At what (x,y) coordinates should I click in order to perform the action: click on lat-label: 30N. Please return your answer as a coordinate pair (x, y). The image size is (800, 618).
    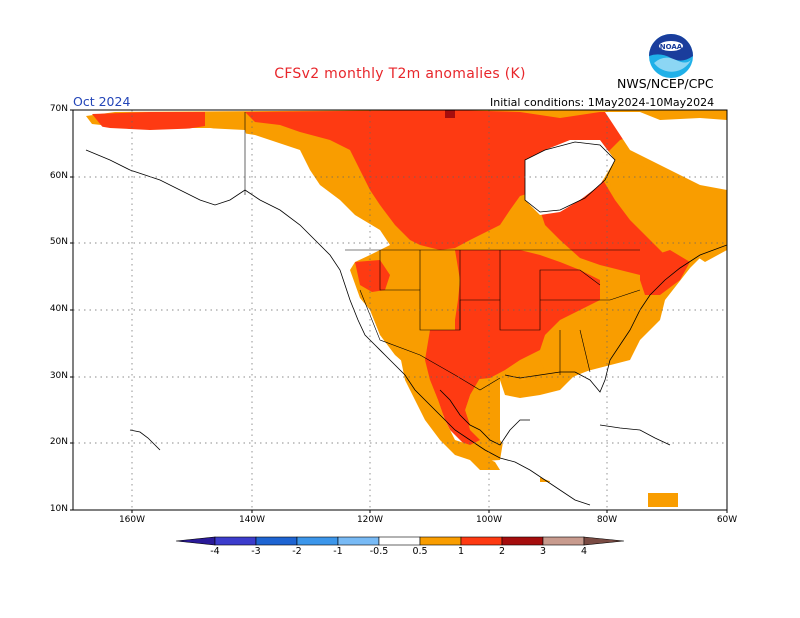
    Looking at the image, I should click on (58, 376).